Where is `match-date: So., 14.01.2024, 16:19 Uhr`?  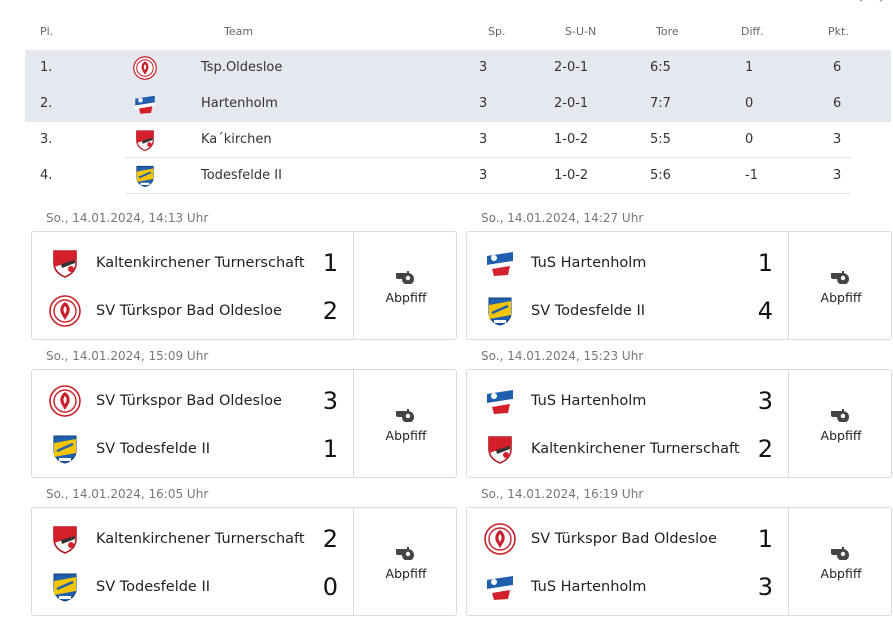 match-date: So., 14.01.2024, 16:19 Uhr is located at coordinates (562, 494).